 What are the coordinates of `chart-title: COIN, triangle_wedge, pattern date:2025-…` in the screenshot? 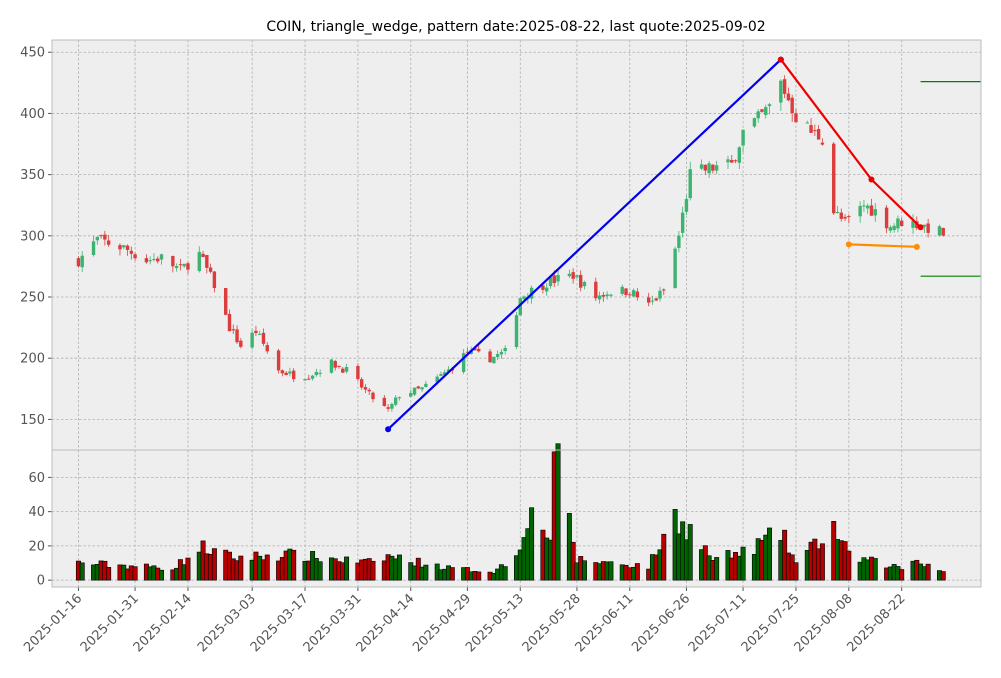 It's located at (515, 27).